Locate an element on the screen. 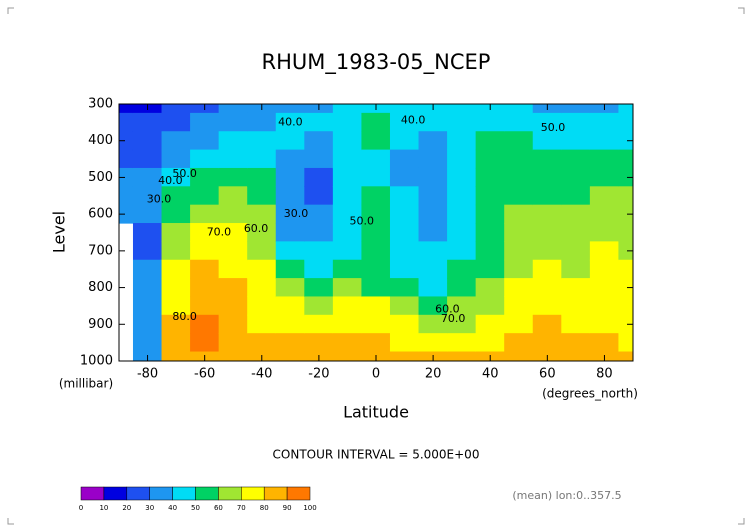 This screenshot has height=532, width=752. y-tick-label: 1000 is located at coordinates (96, 361).